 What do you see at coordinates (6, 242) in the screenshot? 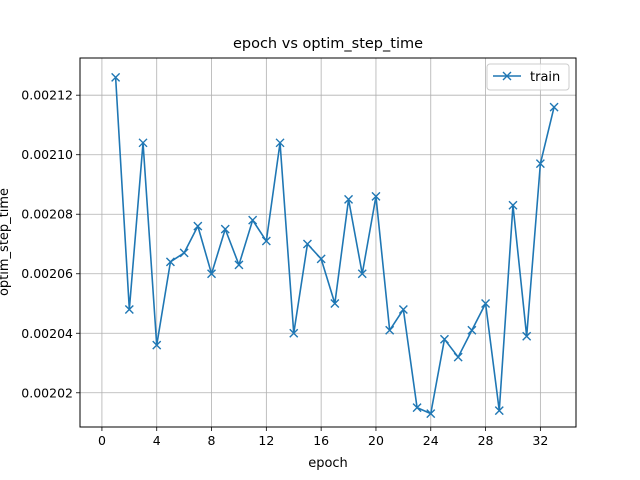
I see `y-axis-label: optim_step_time` at bounding box center [6, 242].